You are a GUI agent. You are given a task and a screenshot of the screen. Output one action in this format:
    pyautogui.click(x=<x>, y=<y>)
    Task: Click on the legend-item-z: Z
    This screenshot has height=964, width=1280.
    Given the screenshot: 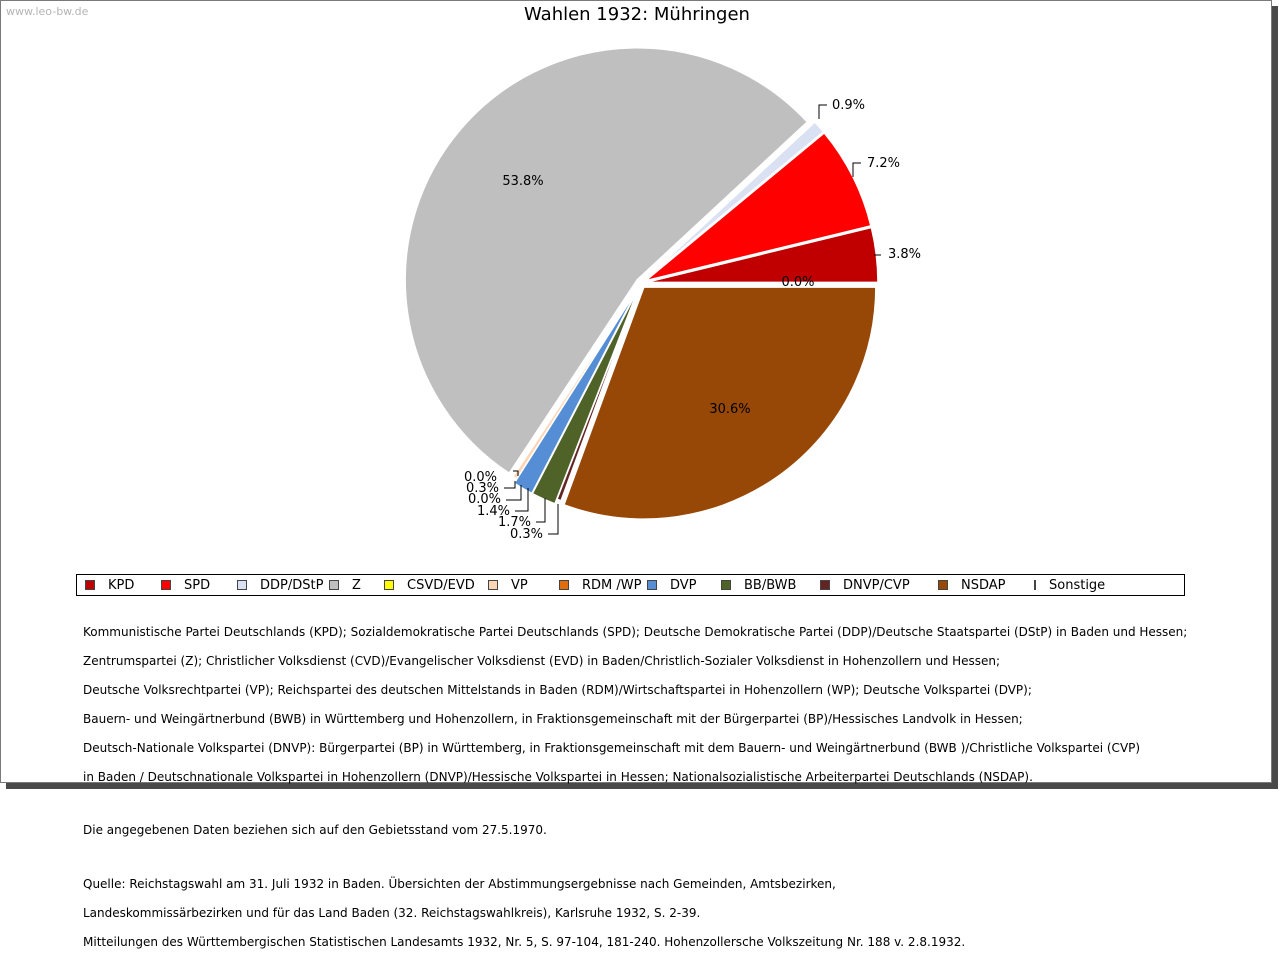 What is the action you would take?
    pyautogui.click(x=356, y=585)
    